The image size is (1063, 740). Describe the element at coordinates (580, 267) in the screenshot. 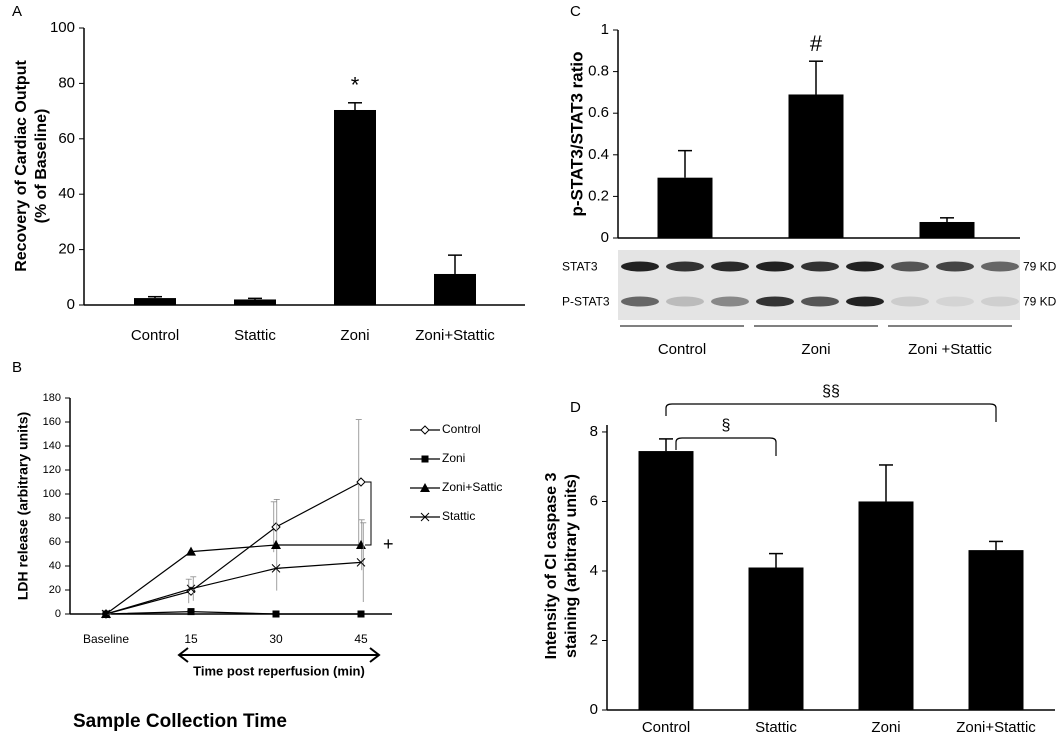

I see `blot-label: STAT3` at that location.